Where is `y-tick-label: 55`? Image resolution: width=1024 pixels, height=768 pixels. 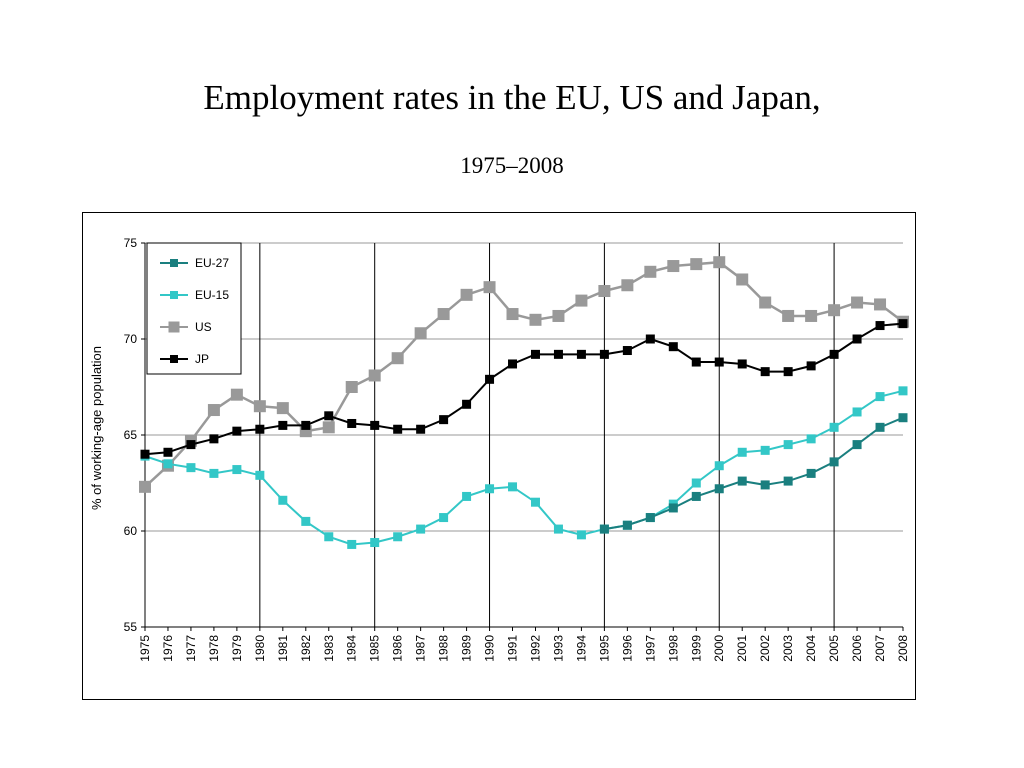 y-tick-label: 55 is located at coordinates (131, 627).